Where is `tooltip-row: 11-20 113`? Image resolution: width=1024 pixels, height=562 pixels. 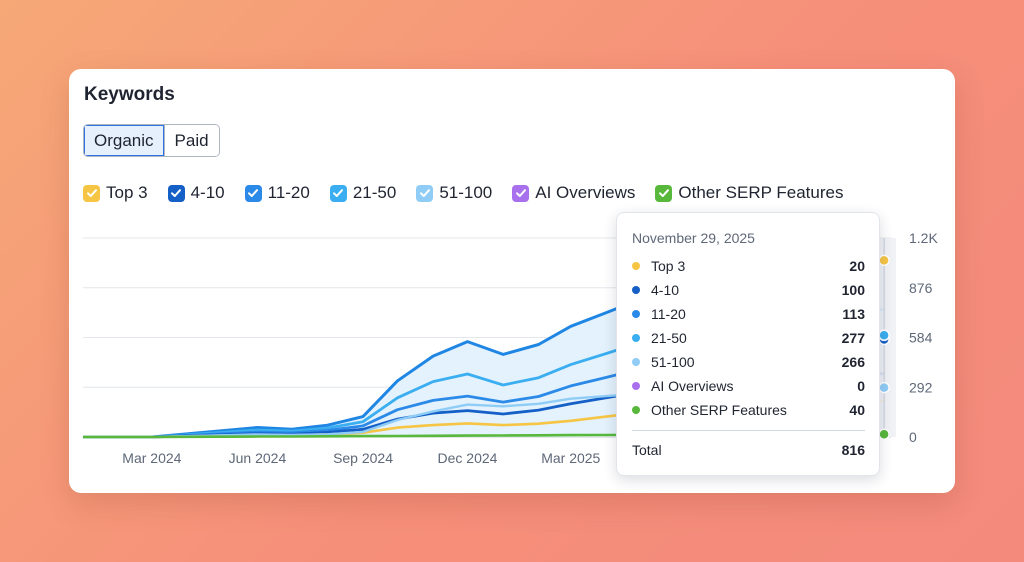 tooltip-row: 11-20 113 is located at coordinates (748, 314).